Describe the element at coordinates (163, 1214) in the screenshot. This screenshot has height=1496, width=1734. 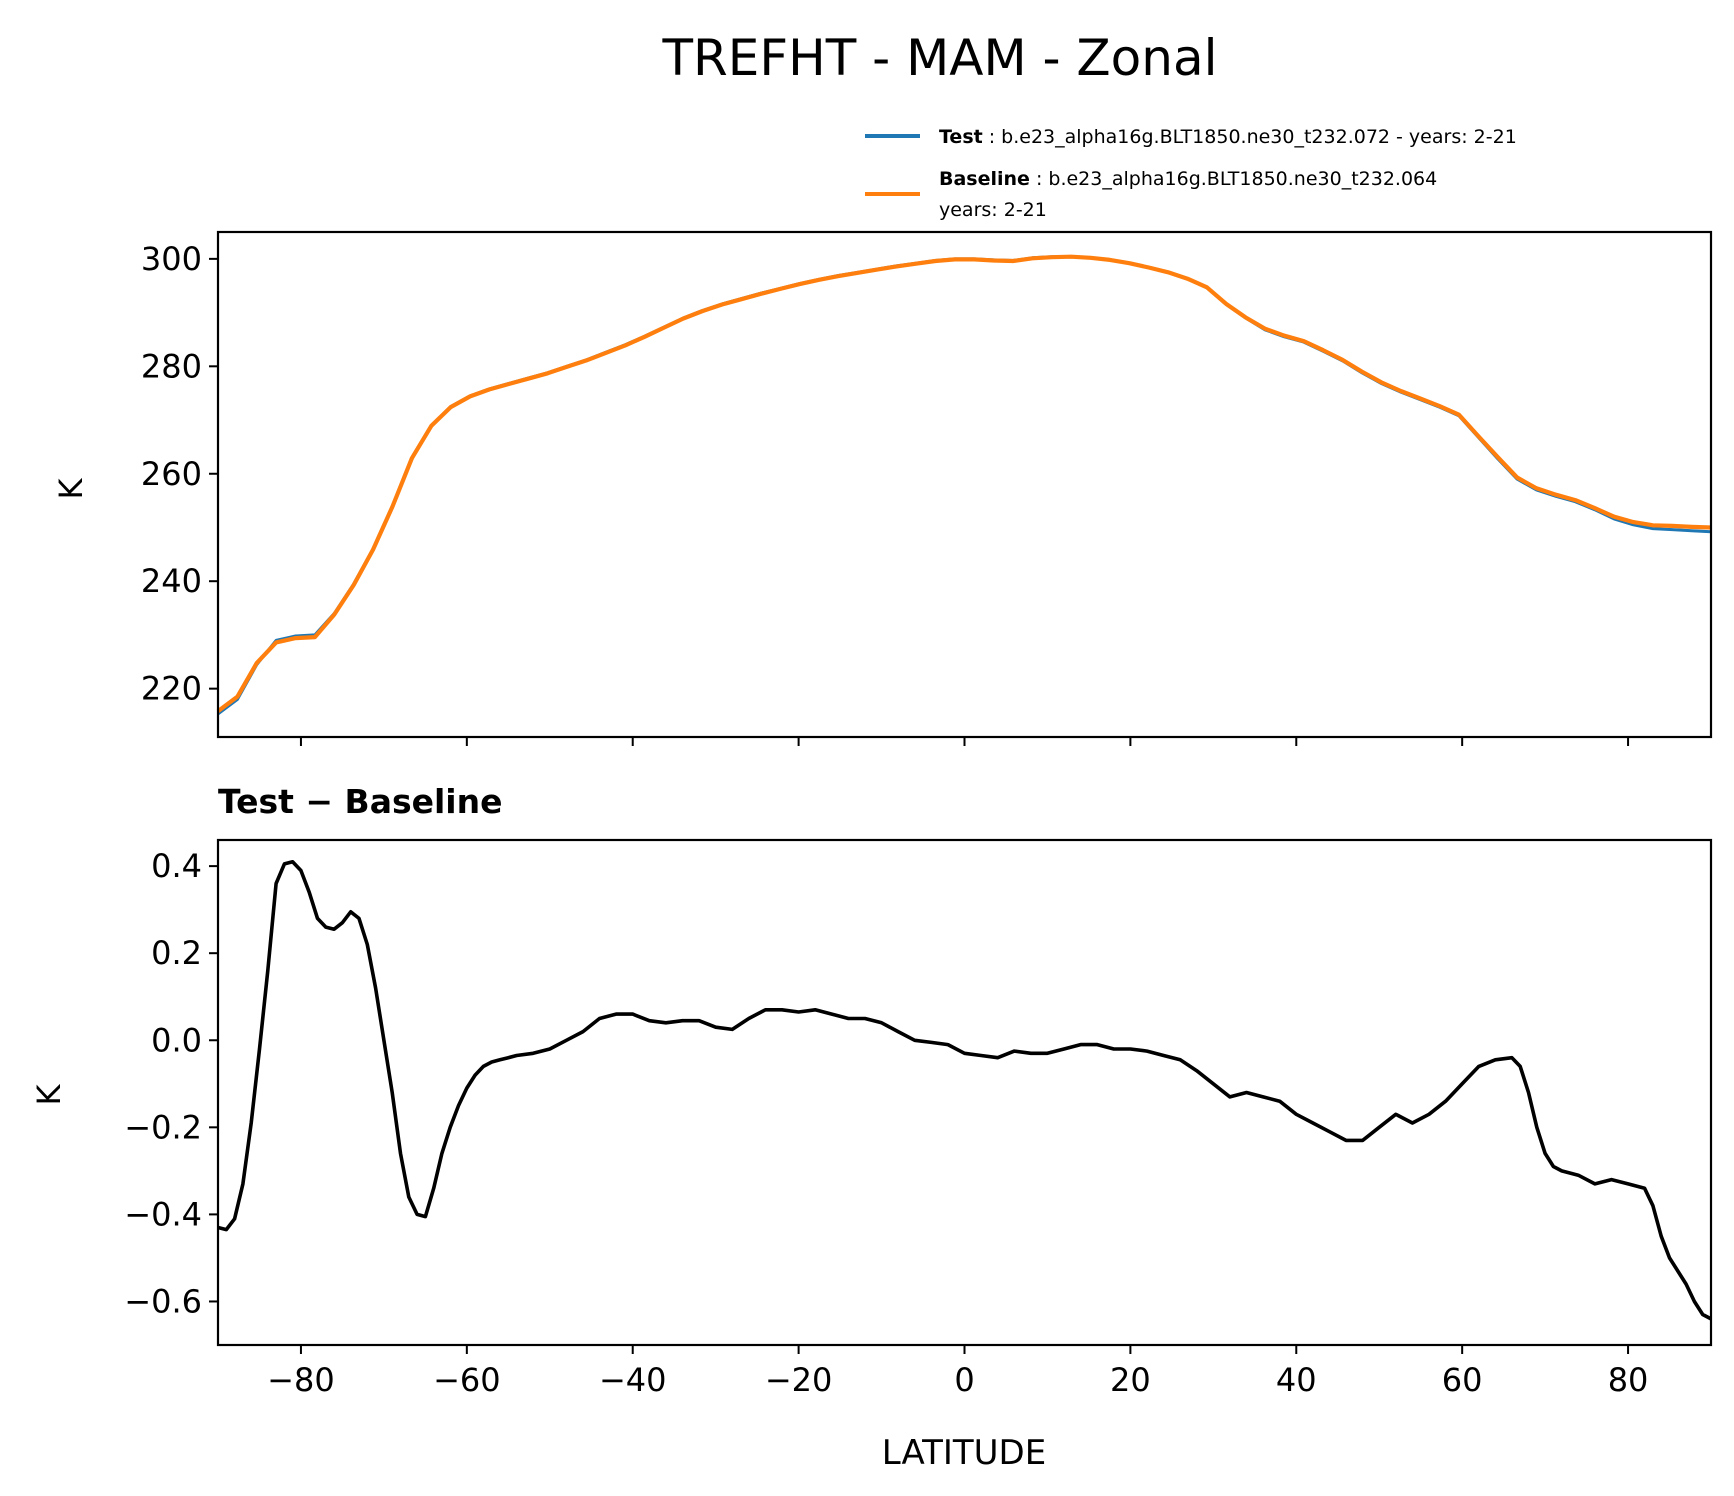
I see `ytick-label: −0.4` at that location.